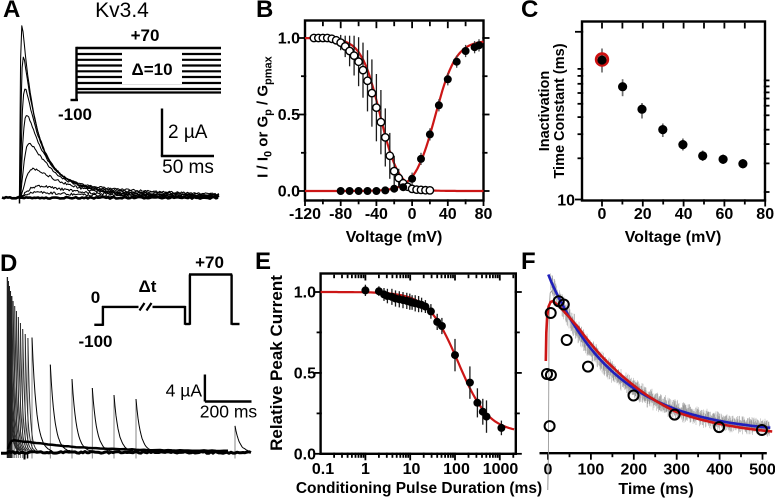  Describe the element at coordinates (676, 470) in the screenshot. I see `svg-text: 300` at that location.